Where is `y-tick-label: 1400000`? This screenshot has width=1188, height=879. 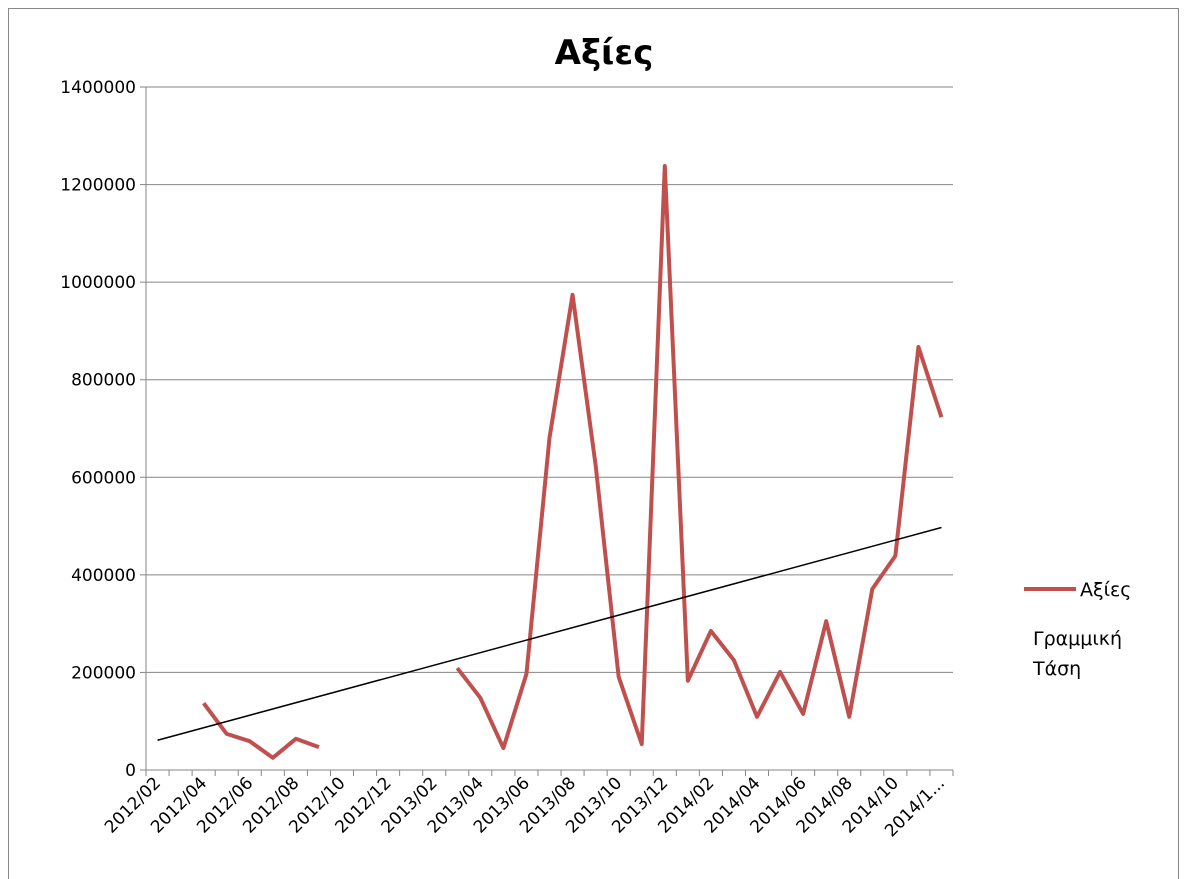
y-tick-label: 1400000 is located at coordinates (98, 88).